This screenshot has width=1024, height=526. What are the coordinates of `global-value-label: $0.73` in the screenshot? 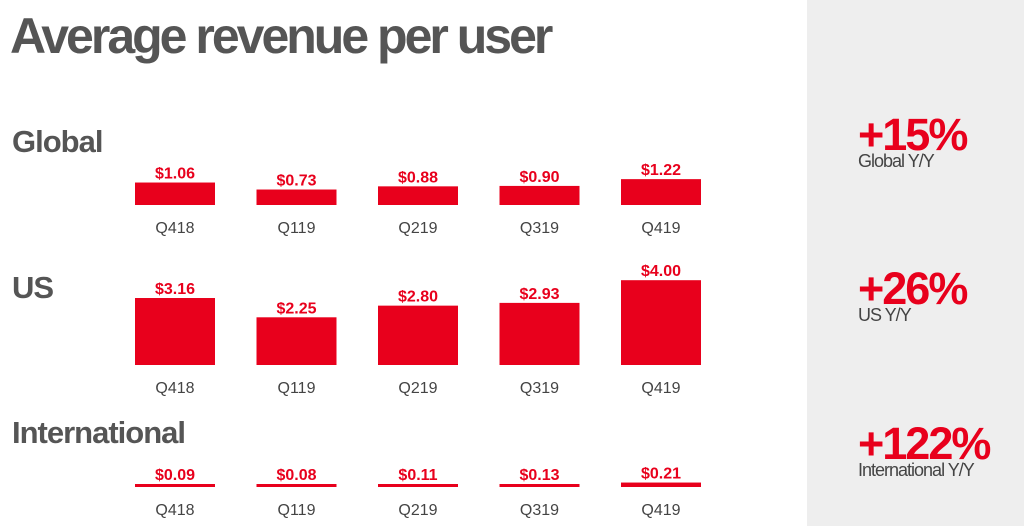 It's located at (296, 181).